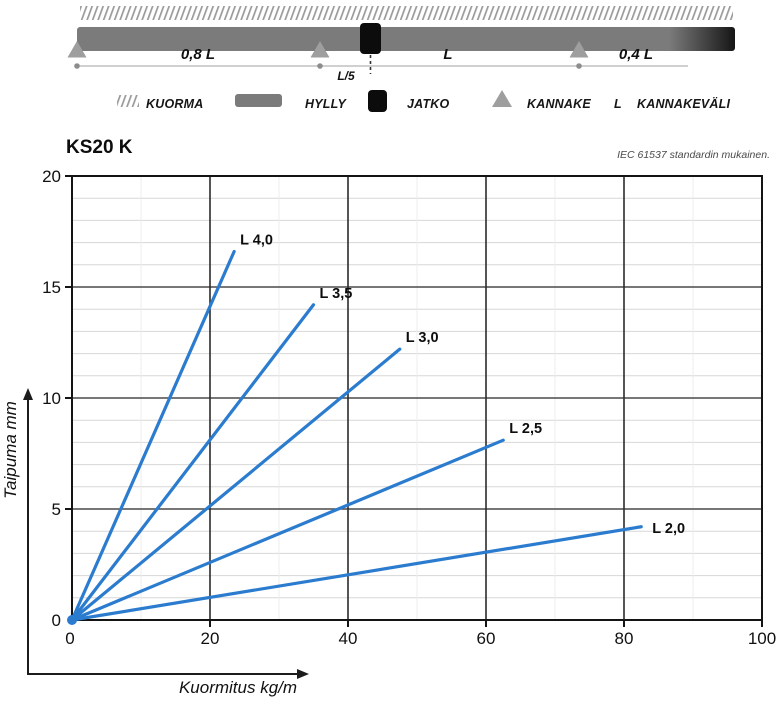  What do you see at coordinates (128, 101) in the screenshot?
I see `hatch-load-icon` at bounding box center [128, 101].